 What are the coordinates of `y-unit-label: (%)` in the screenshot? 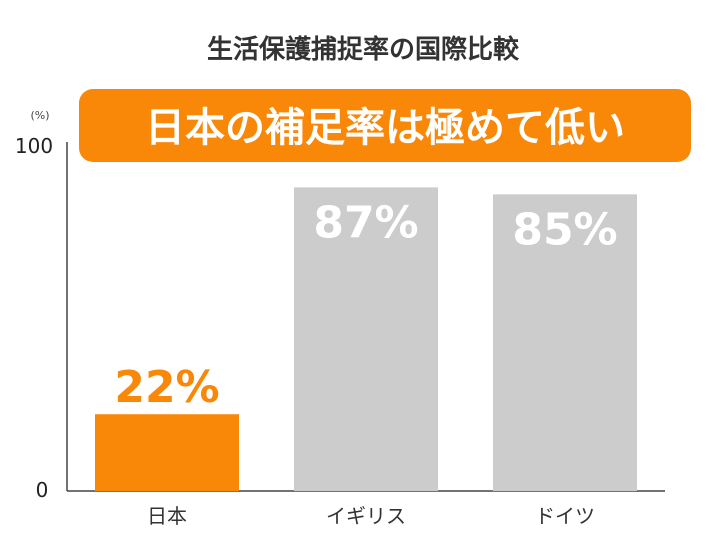 It's located at (39, 115).